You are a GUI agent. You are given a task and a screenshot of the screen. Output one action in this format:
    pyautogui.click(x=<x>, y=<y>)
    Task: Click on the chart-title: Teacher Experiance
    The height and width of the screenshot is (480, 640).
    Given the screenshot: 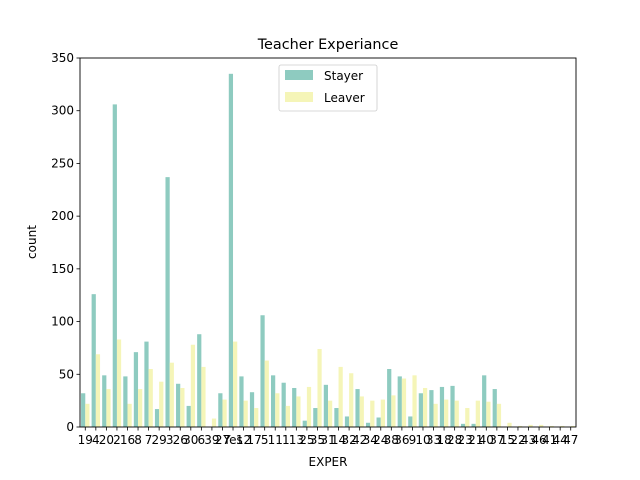 What is the action you would take?
    pyautogui.click(x=328, y=45)
    